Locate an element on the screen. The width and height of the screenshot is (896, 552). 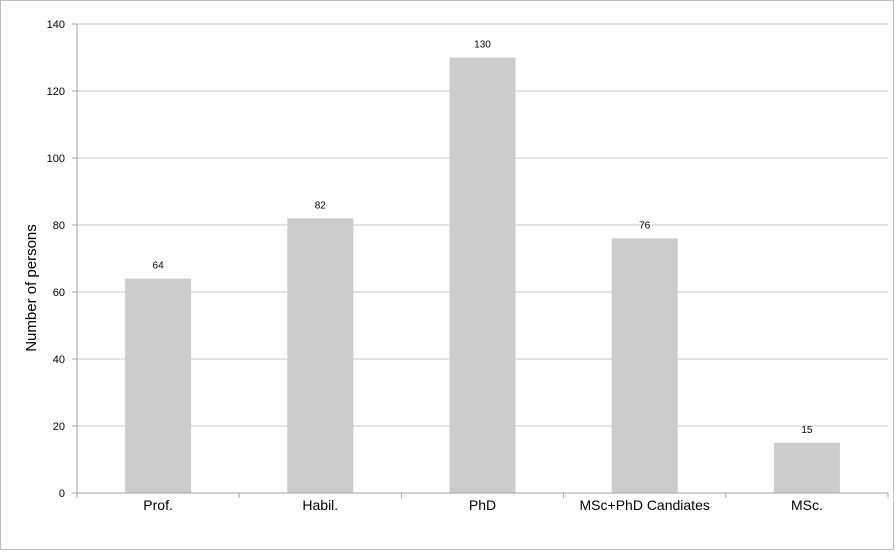
data-label: 64 is located at coordinates (159, 266).